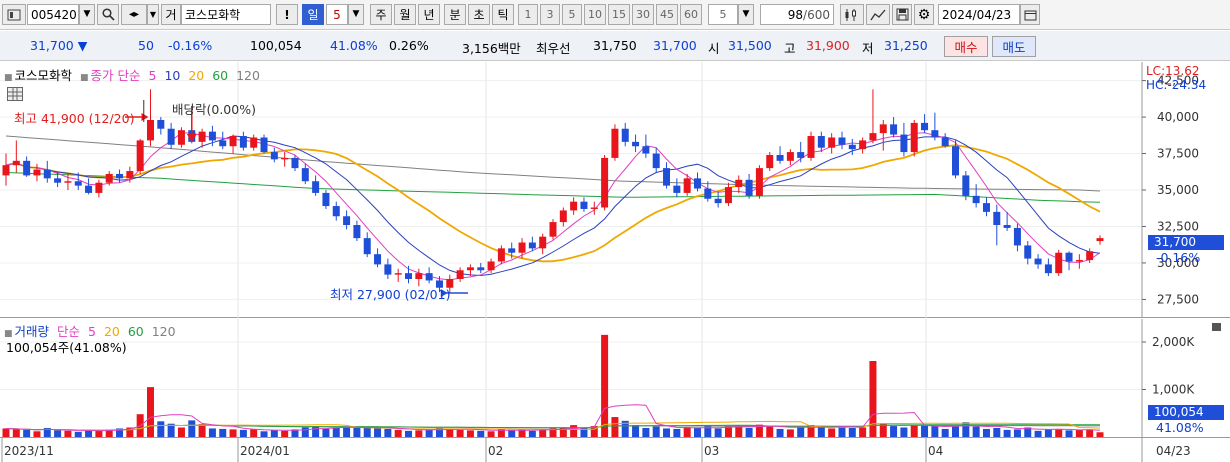 The image size is (1230, 462). Describe the element at coordinates (134, 14) in the screenshot. I see `prev-next-icon: ◂▸` at that location.